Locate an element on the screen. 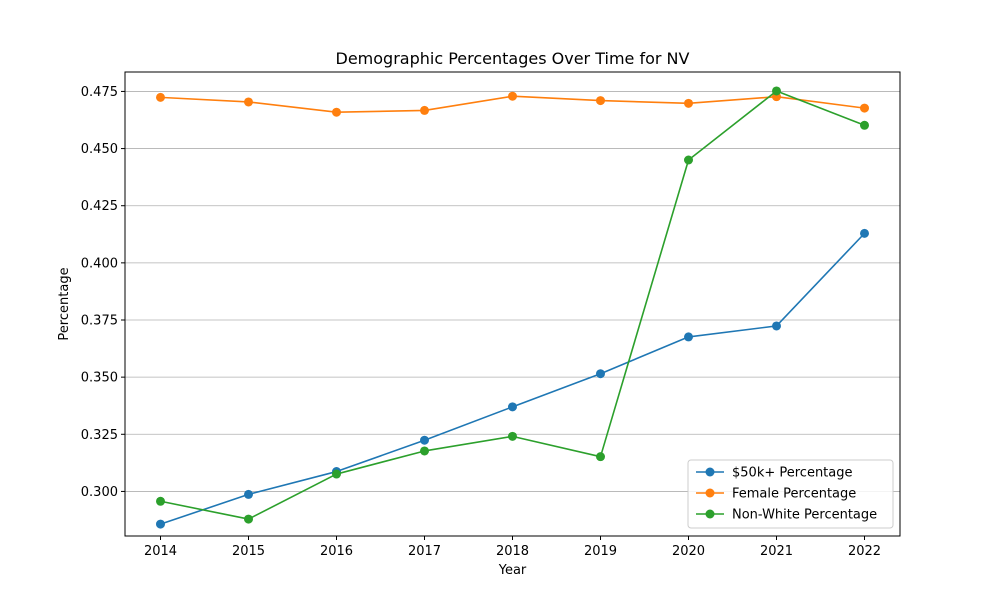 The height and width of the screenshot is (600, 1000). y-tick-label: 0.300 is located at coordinates (99, 492).